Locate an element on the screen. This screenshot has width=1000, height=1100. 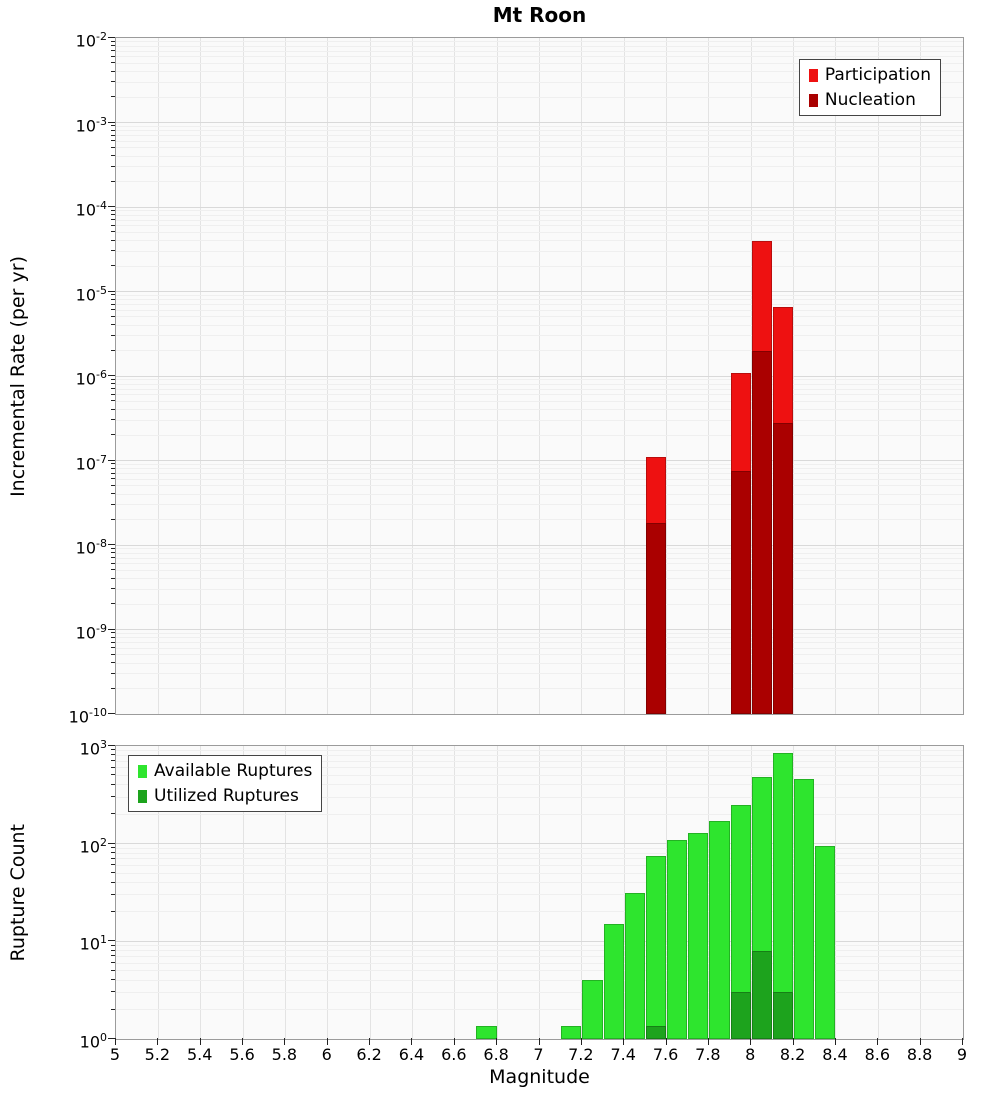
x-tick-label: 6 is located at coordinates (326, 1054).